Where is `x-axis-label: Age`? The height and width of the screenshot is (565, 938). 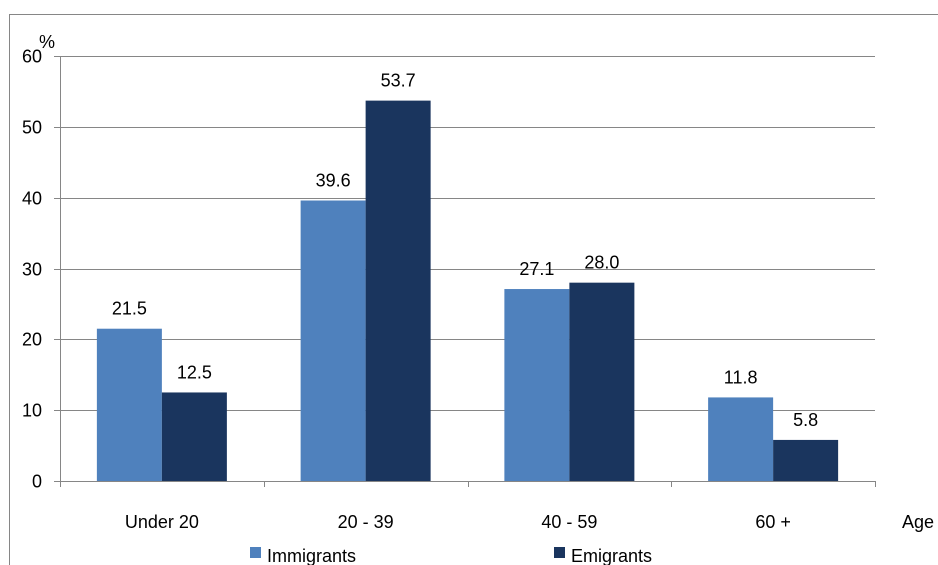 x-axis-label: Age is located at coordinates (918, 522).